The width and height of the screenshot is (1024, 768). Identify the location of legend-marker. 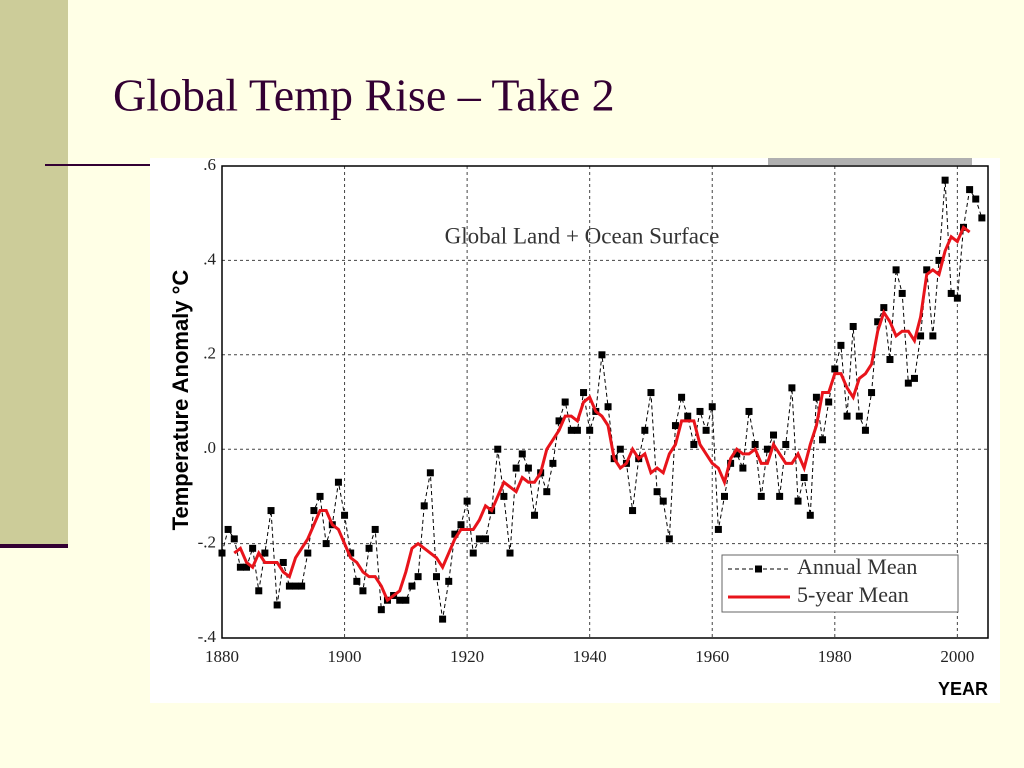
(758, 569).